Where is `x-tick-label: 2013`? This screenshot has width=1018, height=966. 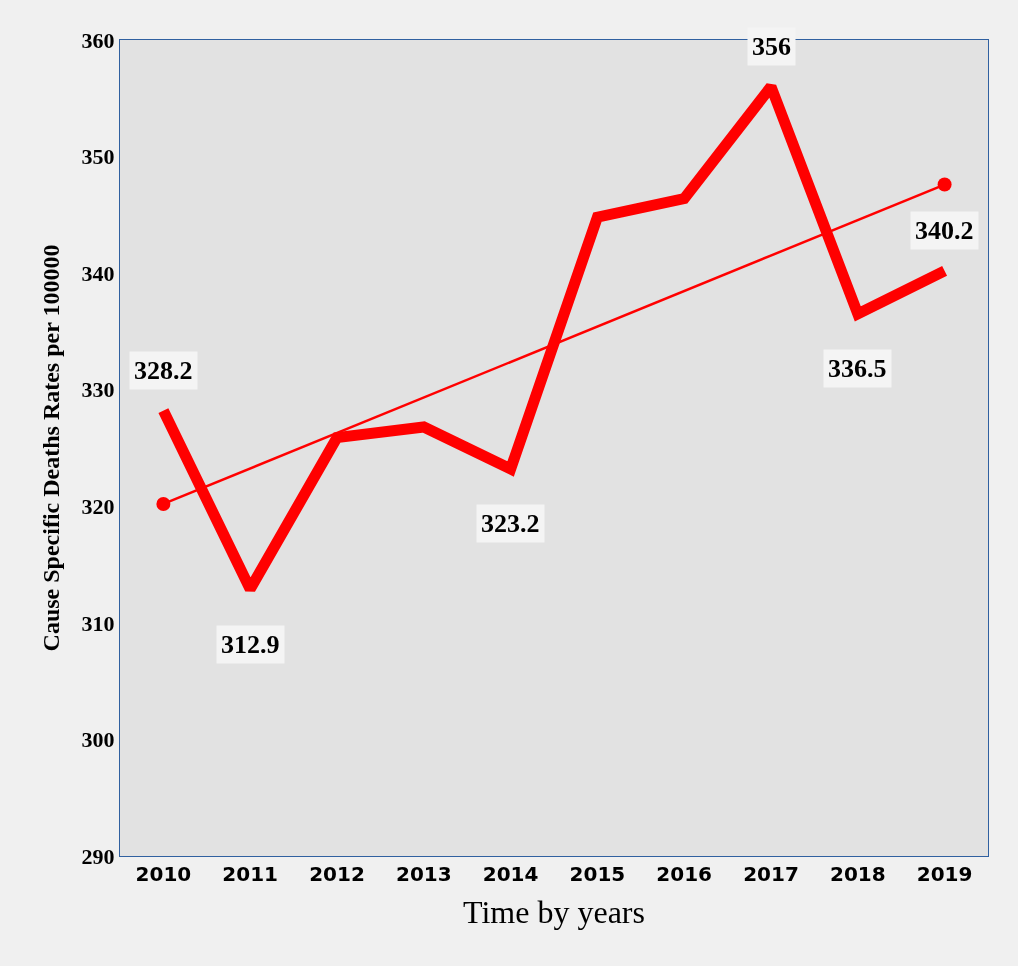 x-tick-label: 2013 is located at coordinates (423, 874).